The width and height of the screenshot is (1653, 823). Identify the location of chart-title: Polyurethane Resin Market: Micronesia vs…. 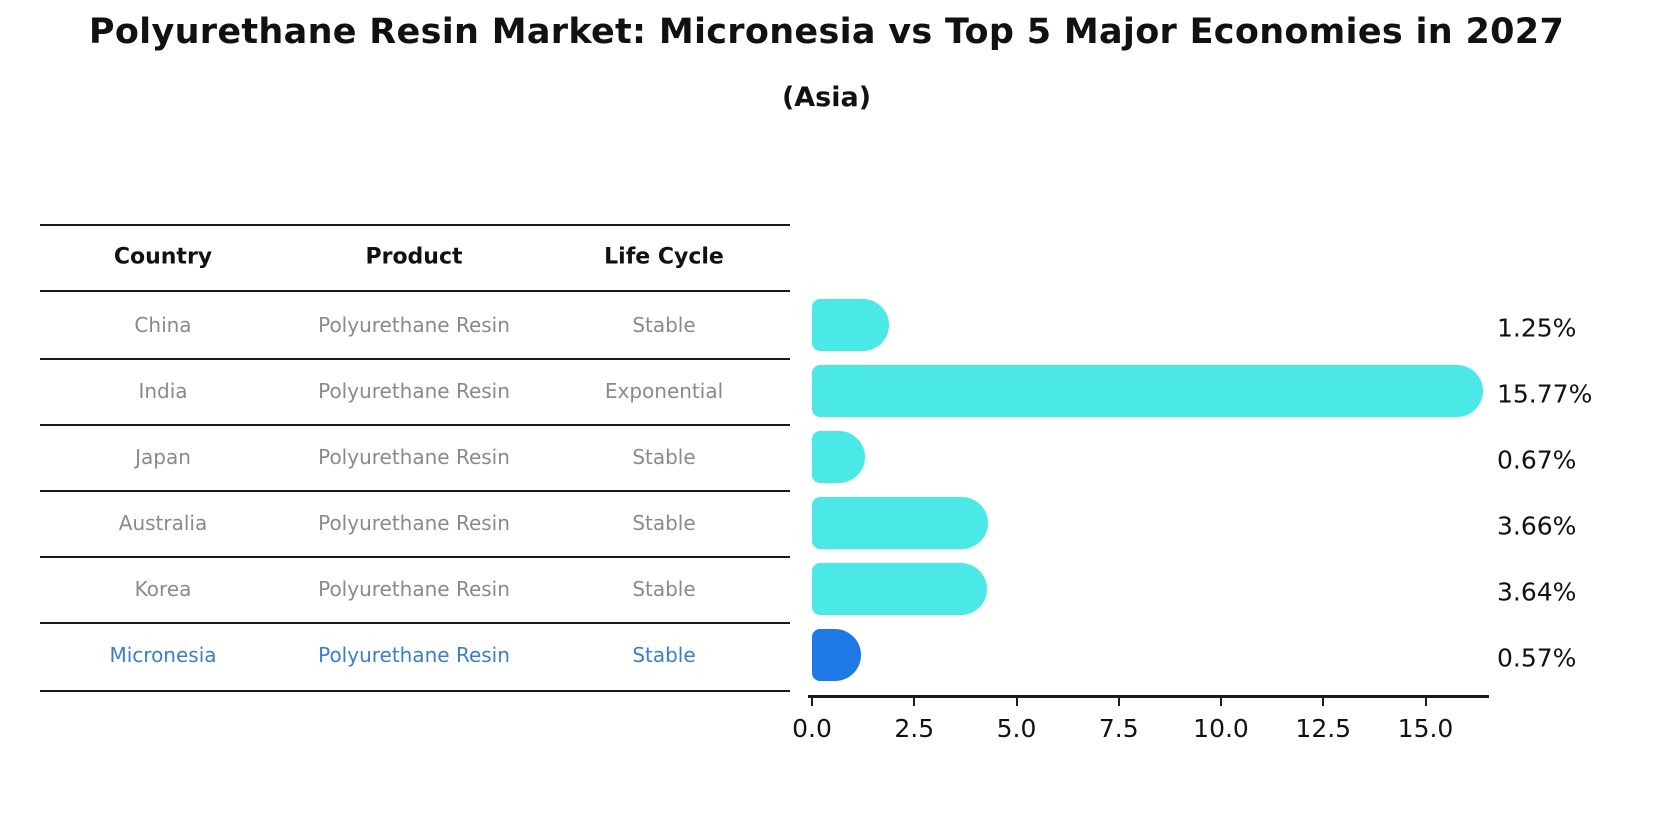
(826, 32).